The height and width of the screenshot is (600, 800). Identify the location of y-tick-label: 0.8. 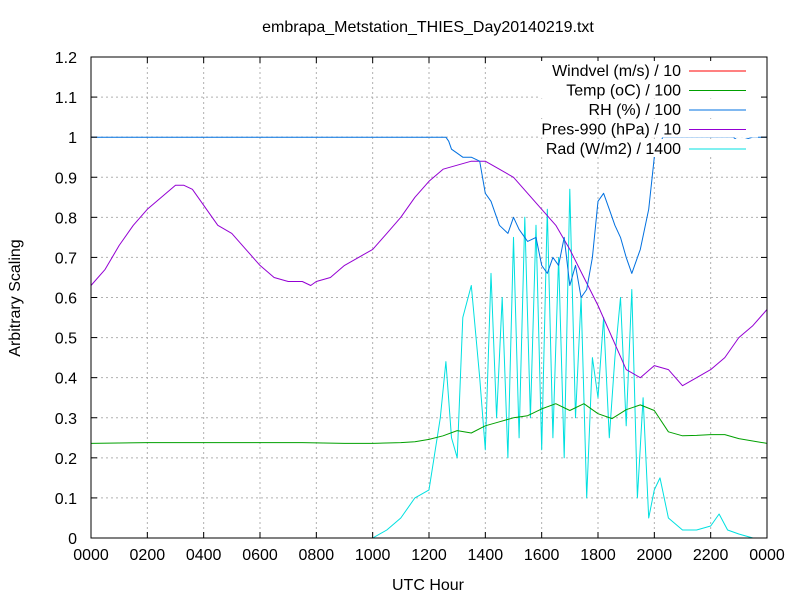
(66, 218).